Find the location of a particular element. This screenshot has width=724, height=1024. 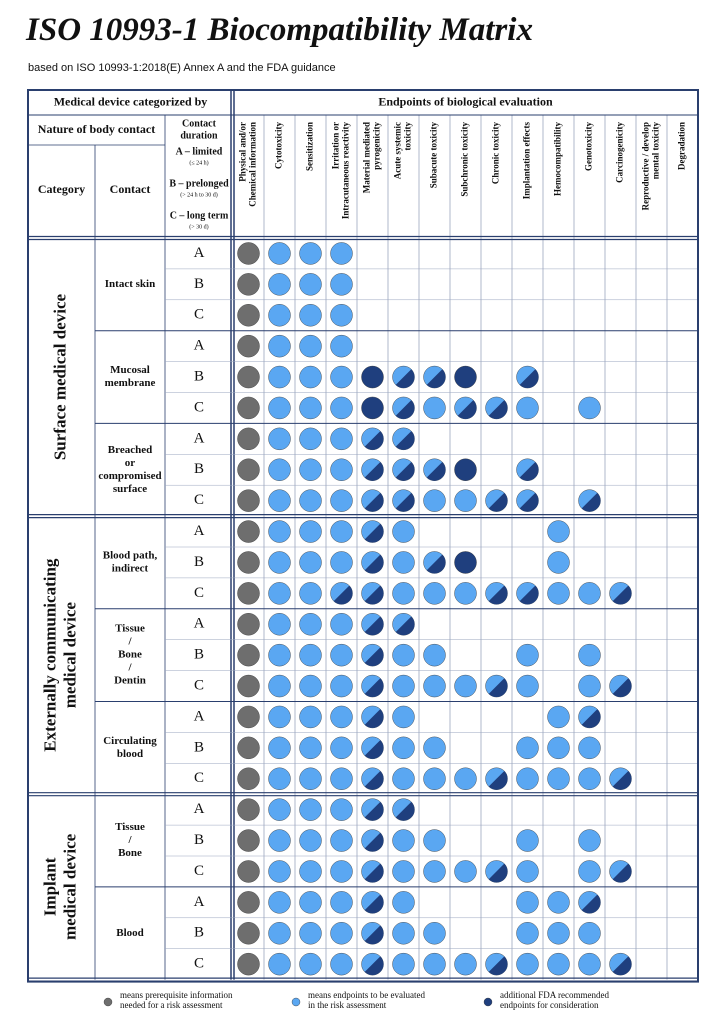

endpoint-label: Intracutaneous reactivity is located at coordinates (346, 171).